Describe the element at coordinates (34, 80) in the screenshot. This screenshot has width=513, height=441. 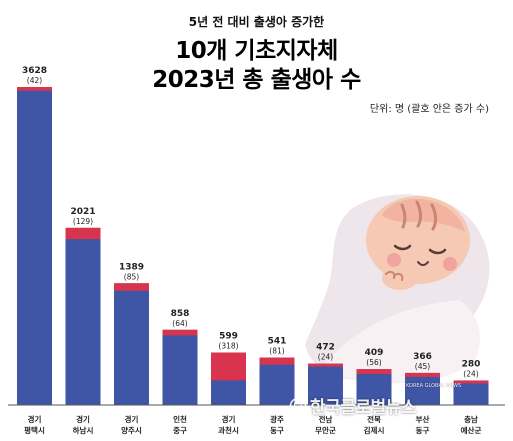
I see `increase-label: (42)` at that location.